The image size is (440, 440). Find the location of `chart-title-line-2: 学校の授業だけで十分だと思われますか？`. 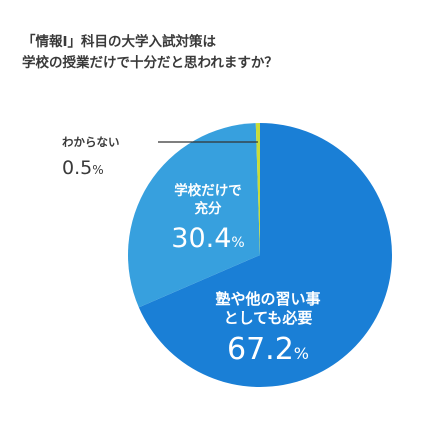

chart-title-line-2: 学校の授業だけで十分だと思われますか？ is located at coordinates (150, 63).